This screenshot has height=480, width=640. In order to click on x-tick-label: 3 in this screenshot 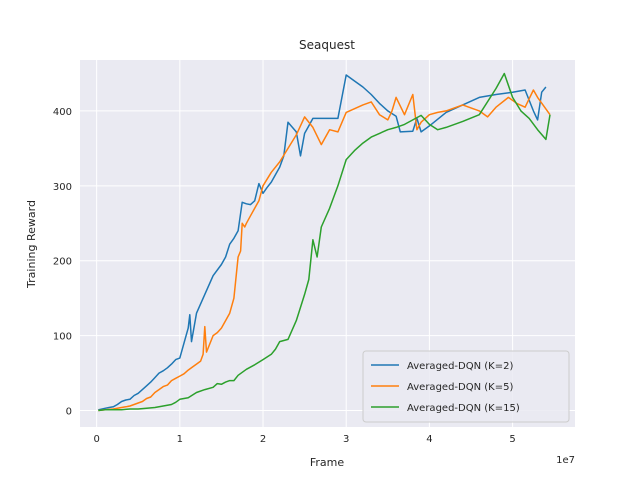, I will do `click(346, 439)`.